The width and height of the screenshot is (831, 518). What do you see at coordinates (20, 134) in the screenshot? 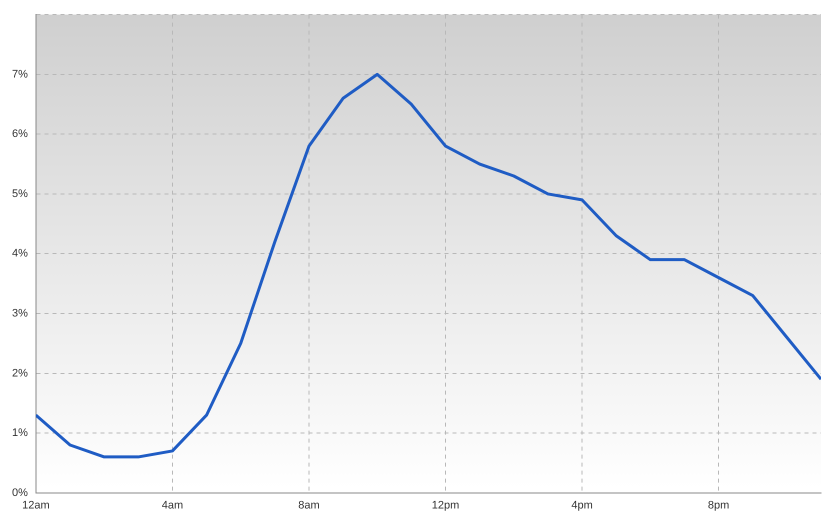
I see `y-tick-label: 6%` at bounding box center [20, 134].